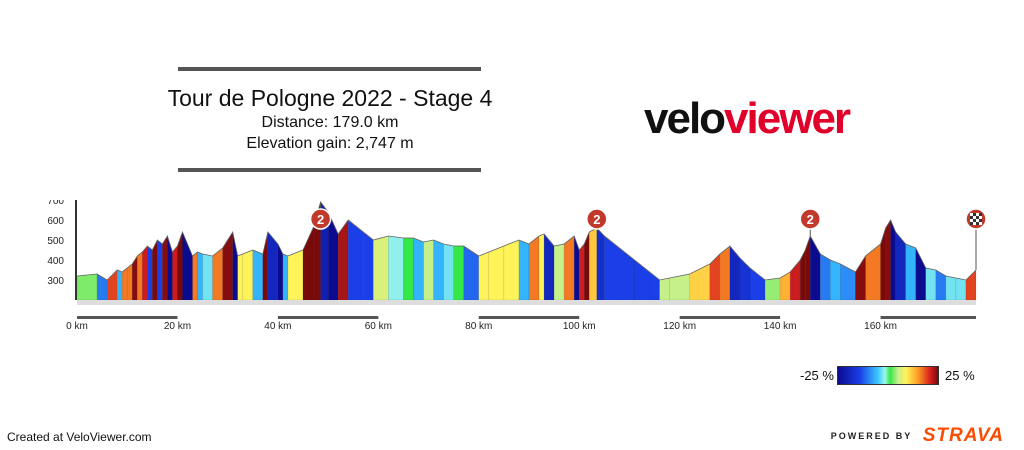 The image size is (1024, 450). Describe the element at coordinates (871, 436) in the screenshot. I see `powered-by-text: POWERED BY` at that location.